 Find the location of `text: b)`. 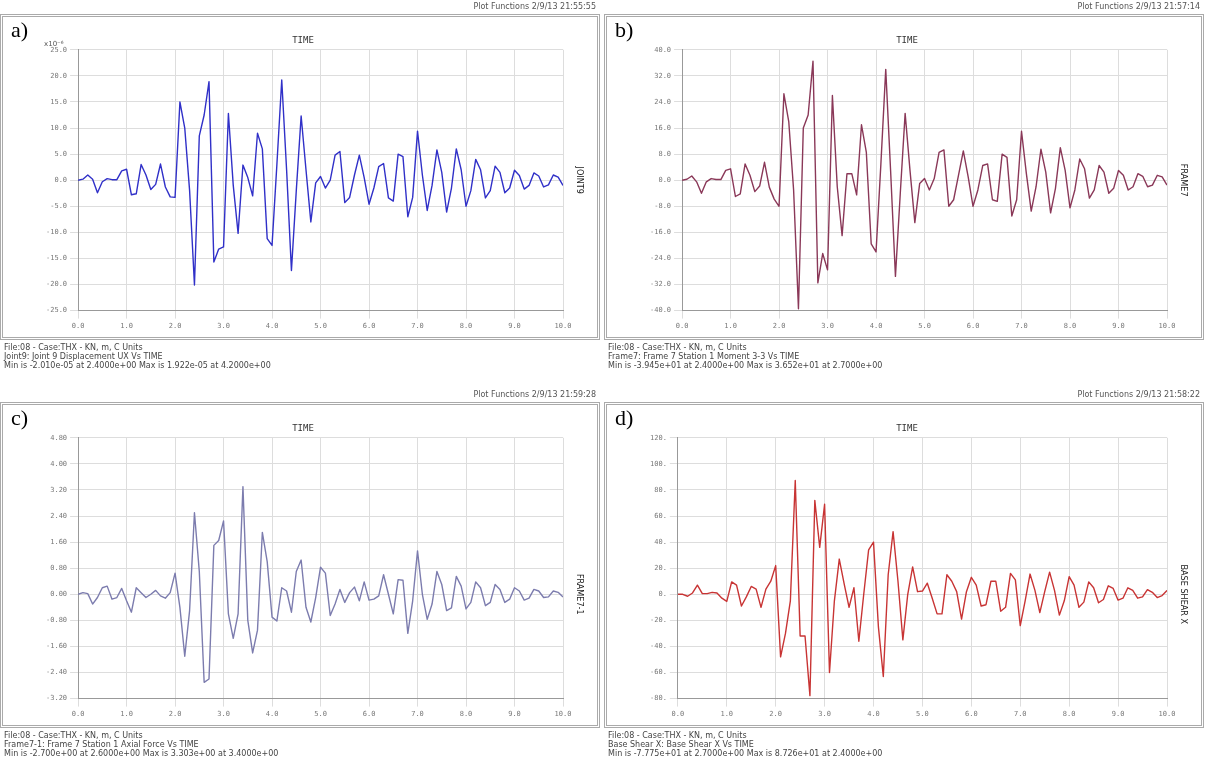

text: b) is located at coordinates (624, 30).